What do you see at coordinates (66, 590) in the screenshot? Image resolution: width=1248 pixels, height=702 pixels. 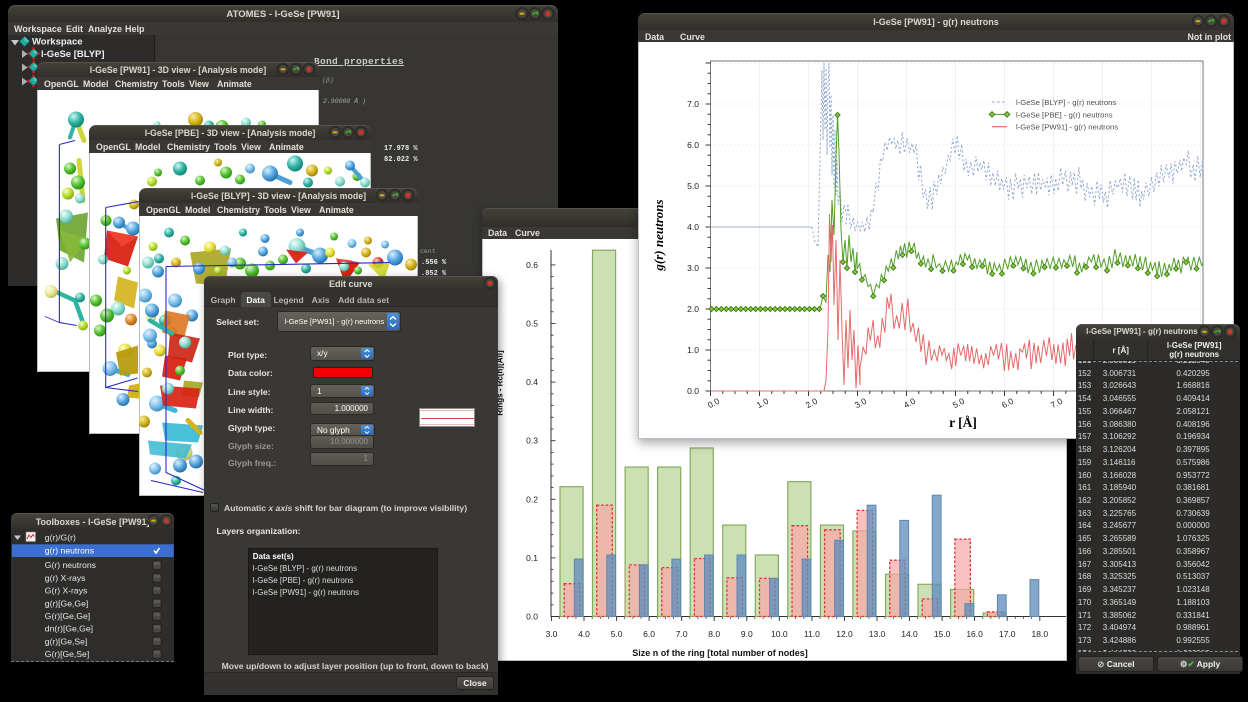 I see `svg-text: G(r) X-rays` at bounding box center [66, 590].